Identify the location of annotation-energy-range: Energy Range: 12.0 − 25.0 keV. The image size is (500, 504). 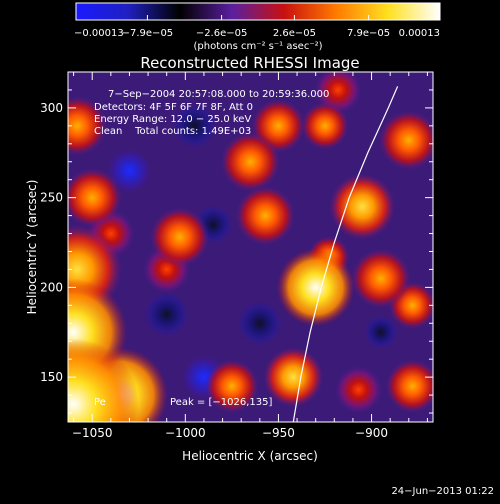
(172, 119).